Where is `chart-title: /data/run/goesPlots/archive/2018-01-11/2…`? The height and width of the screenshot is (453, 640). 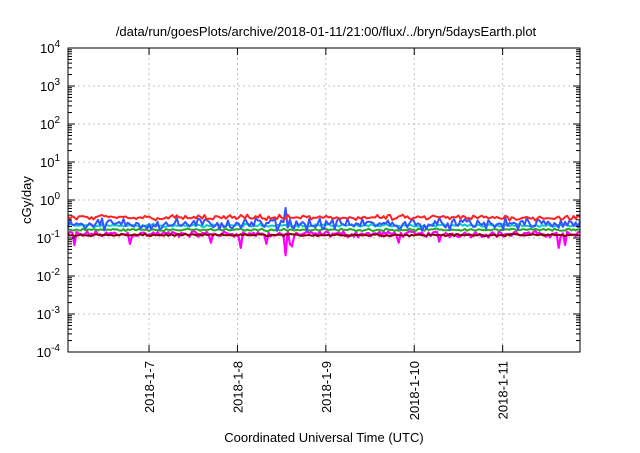 chart-title: /data/run/goesPlots/archive/2018-01-11/2… is located at coordinates (326, 31).